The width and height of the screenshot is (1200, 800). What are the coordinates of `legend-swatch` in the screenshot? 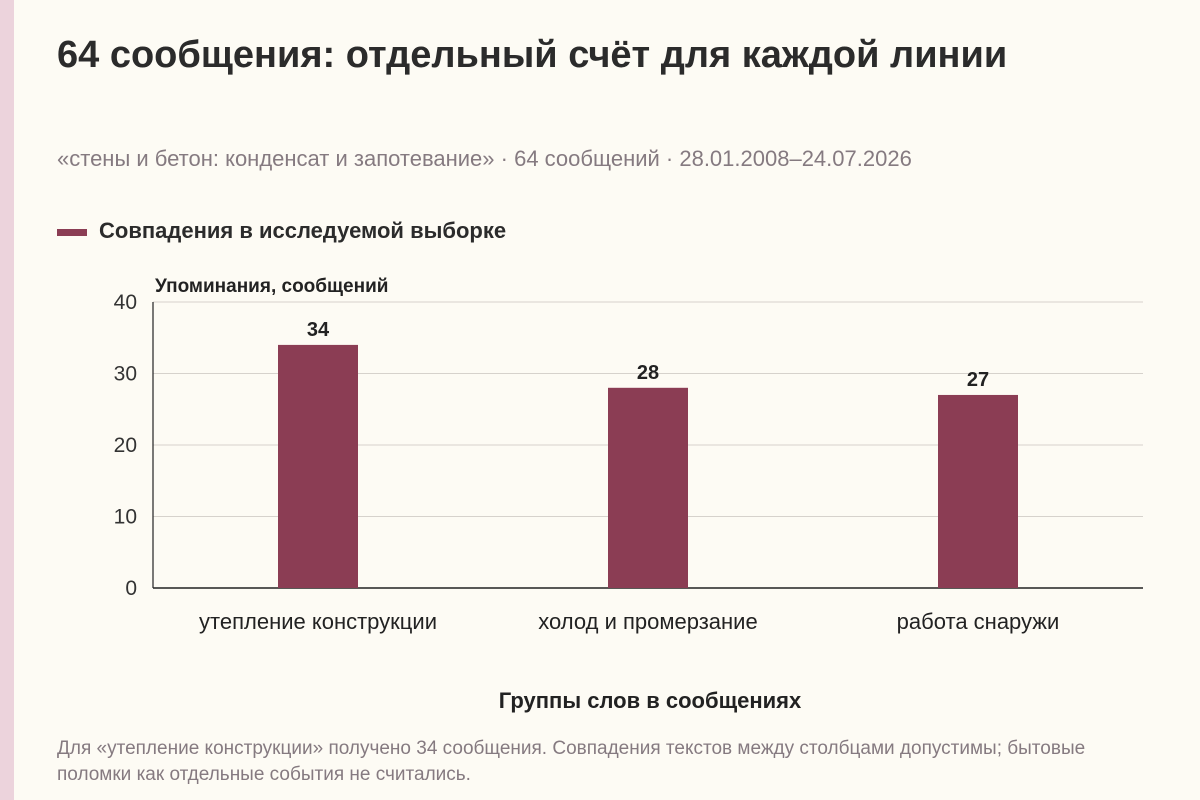 It's located at (72, 232).